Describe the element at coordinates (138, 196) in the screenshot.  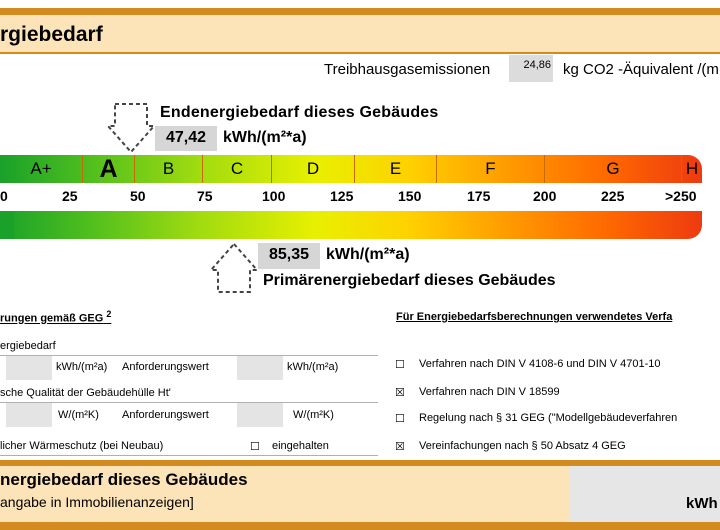
I see `tick-label: 50` at that location.